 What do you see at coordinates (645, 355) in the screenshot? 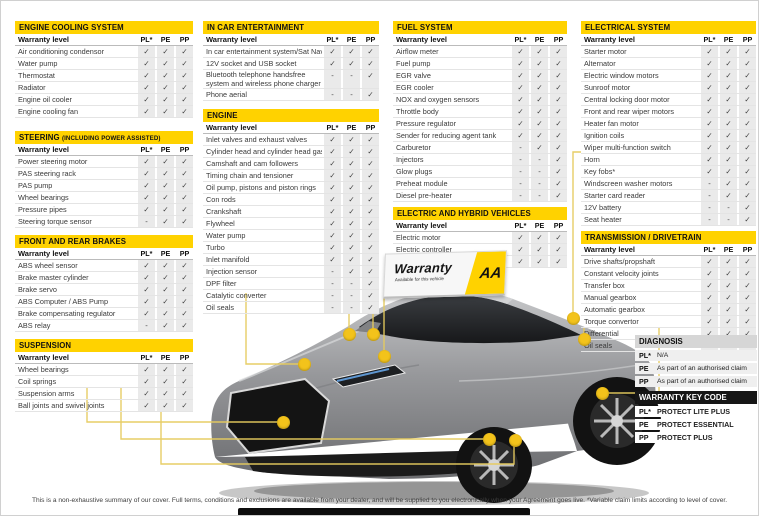
I see `key-code: PL*` at bounding box center [645, 355].